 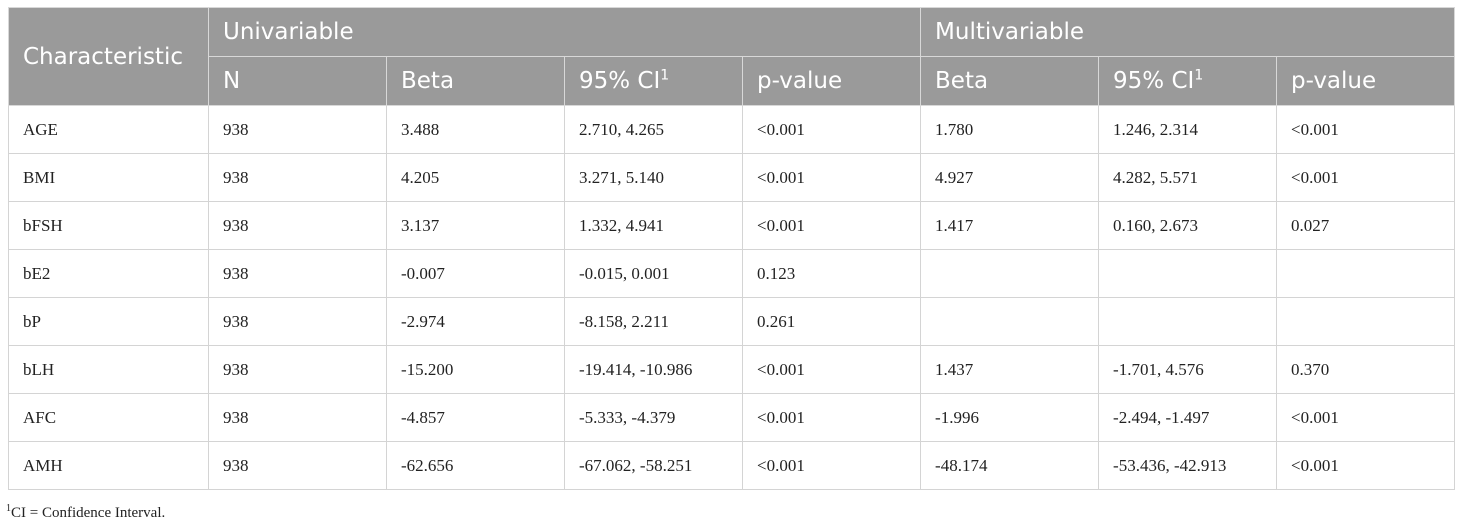 I want to click on cell-uni-ci: -0.015, 0.001, so click(x=653, y=273).